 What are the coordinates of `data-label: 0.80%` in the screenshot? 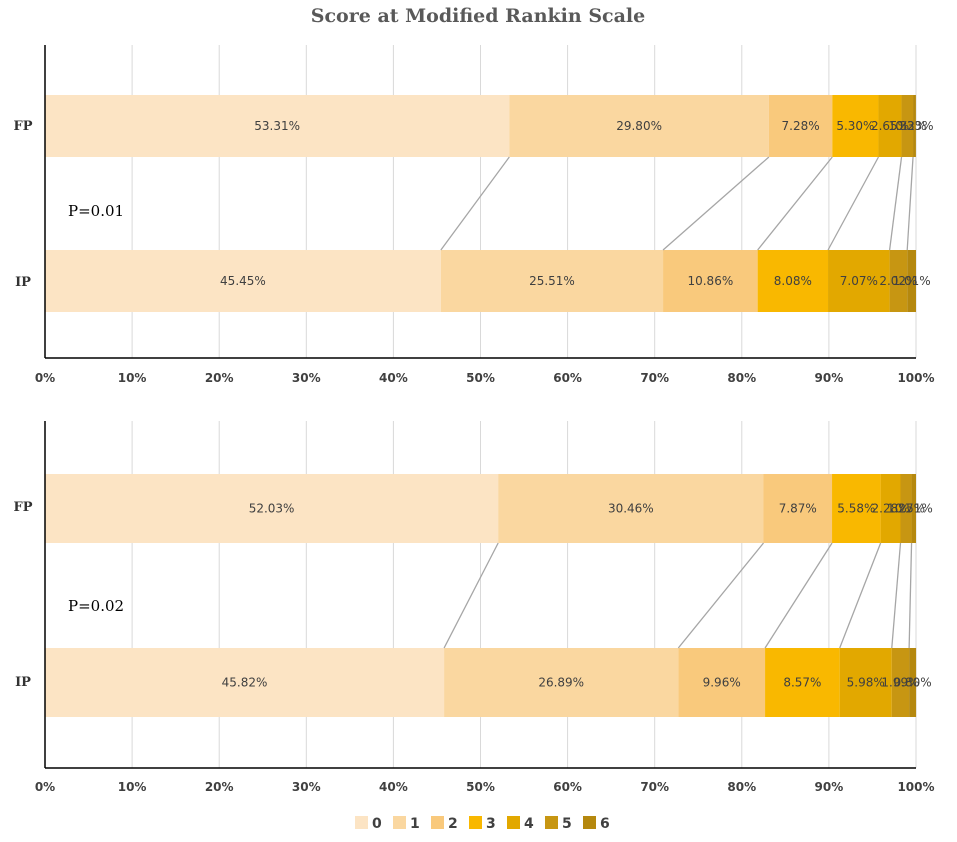 It's located at (913, 683).